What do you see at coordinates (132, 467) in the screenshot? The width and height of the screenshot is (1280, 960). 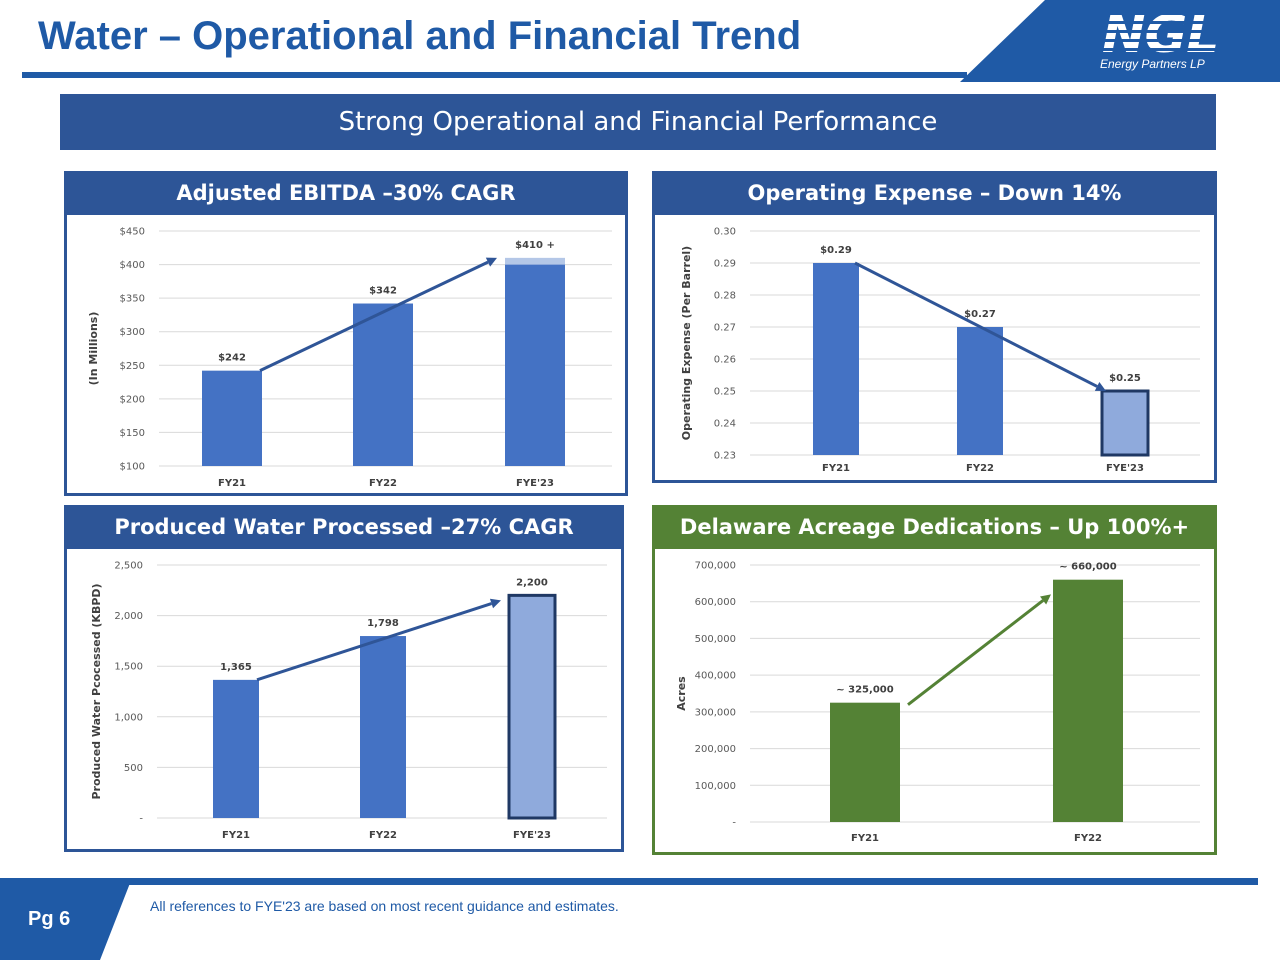 I see `y-tick-label: $100` at bounding box center [132, 467].